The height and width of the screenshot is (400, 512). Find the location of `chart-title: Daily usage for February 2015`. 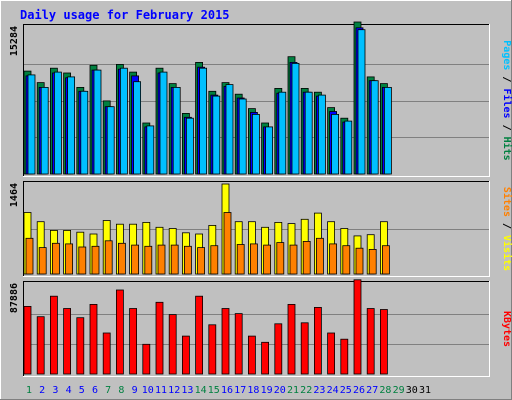

chart-title: Daily usage for February 2015 is located at coordinates (125, 15).